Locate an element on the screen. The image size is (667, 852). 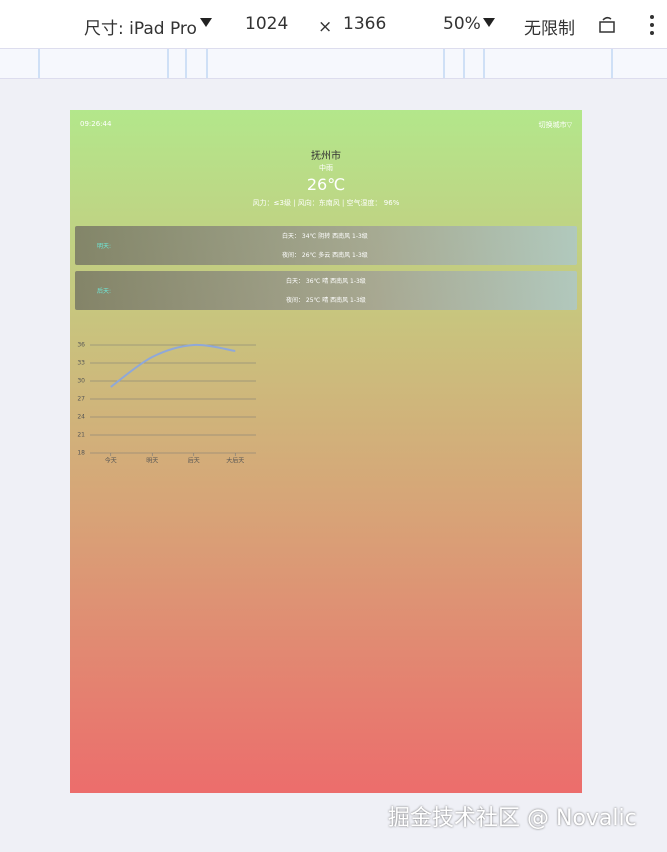
y-tick-label: 21 is located at coordinates (81, 435).